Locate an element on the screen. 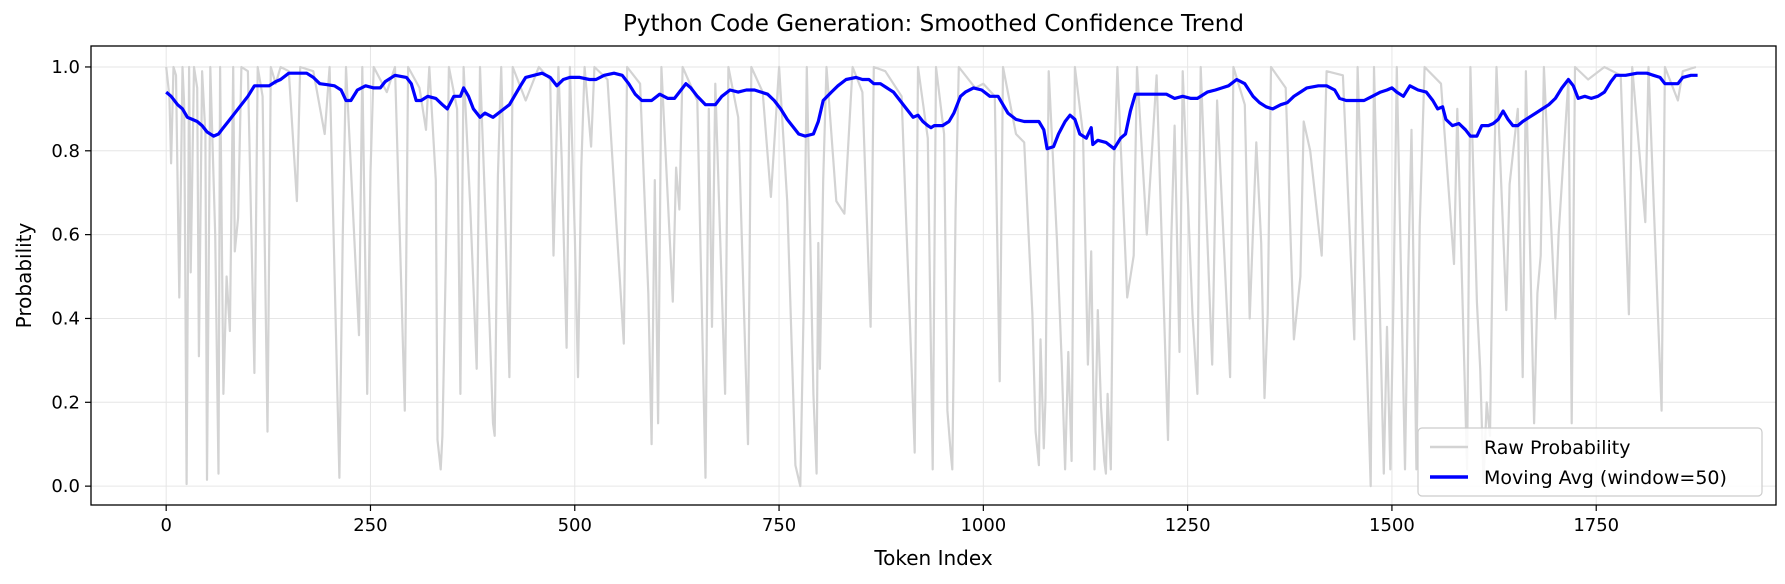  x-tick-label: 1000 is located at coordinates (983, 525).